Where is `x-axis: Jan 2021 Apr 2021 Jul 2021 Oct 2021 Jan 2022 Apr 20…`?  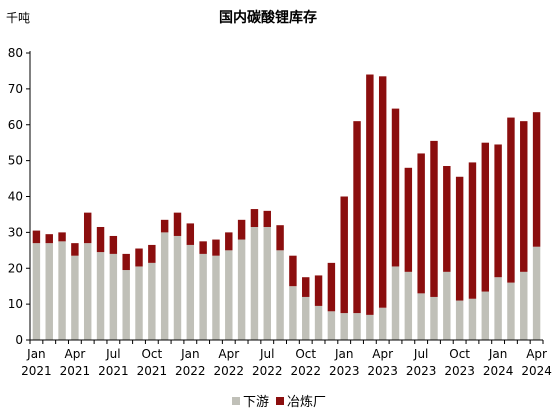 x-axis: Jan 2021 Apr 2021 Jul 2021 Oct 2021 Jan 2022 Apr 20… is located at coordinates (286, 359).